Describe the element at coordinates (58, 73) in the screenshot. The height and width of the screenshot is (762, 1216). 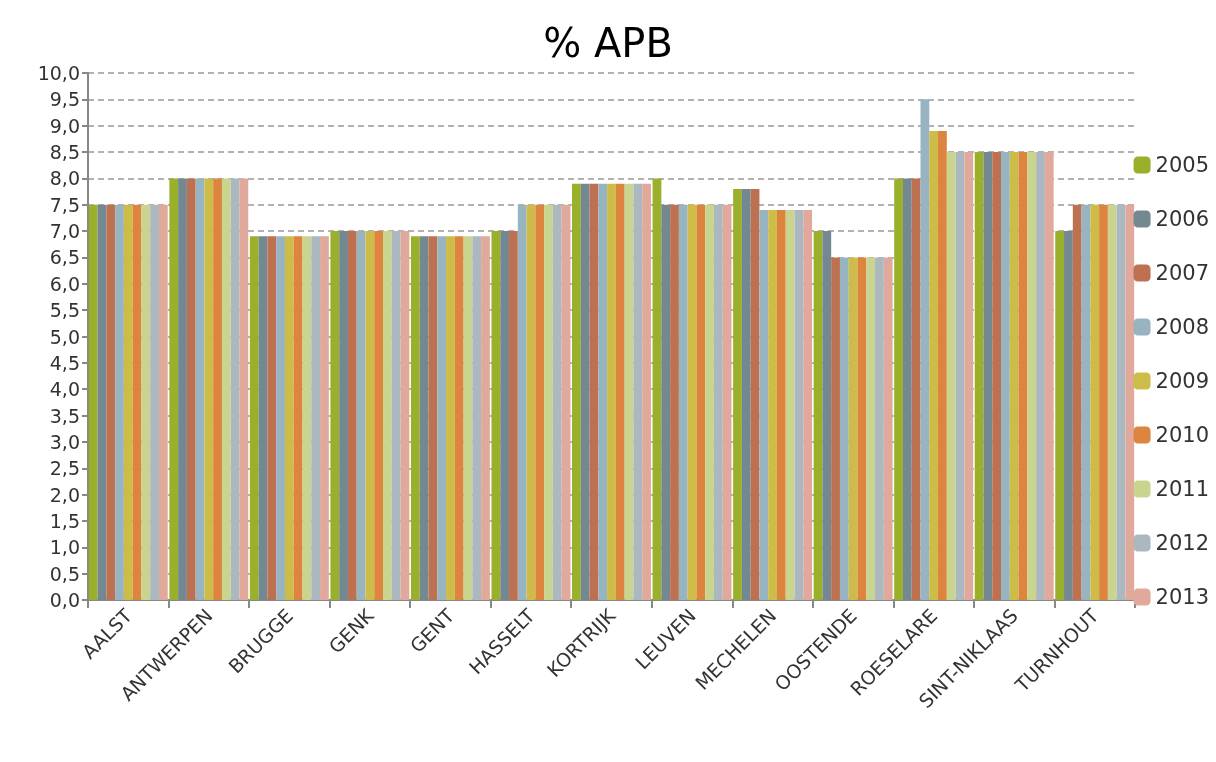
I see `y-tick-label: 10,0` at that location.